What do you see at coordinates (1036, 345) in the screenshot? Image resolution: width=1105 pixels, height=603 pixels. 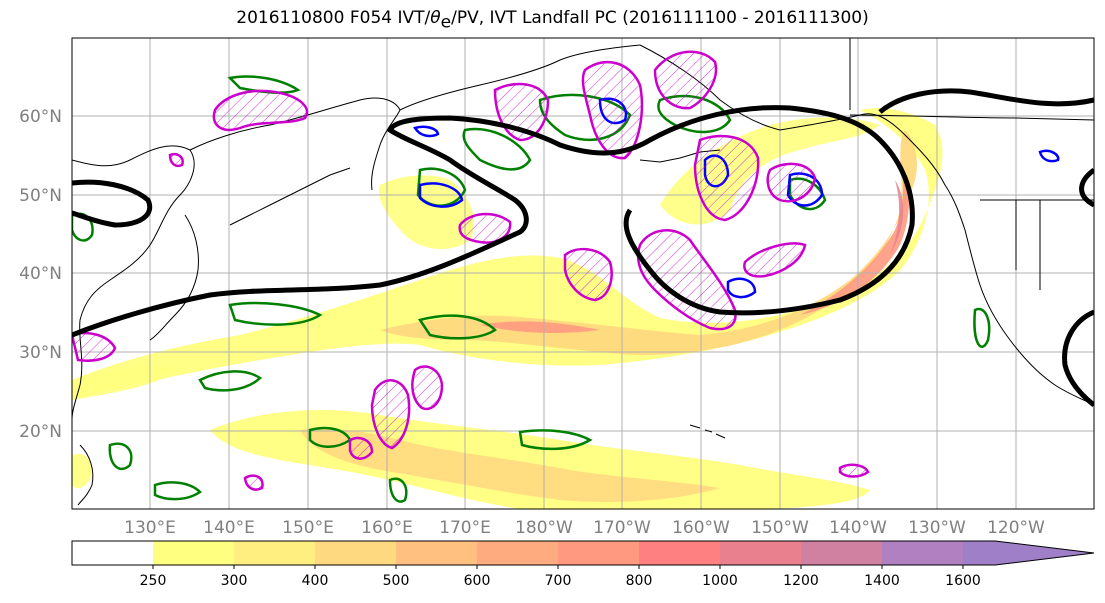 I see `us-west-coast` at bounding box center [1036, 345].